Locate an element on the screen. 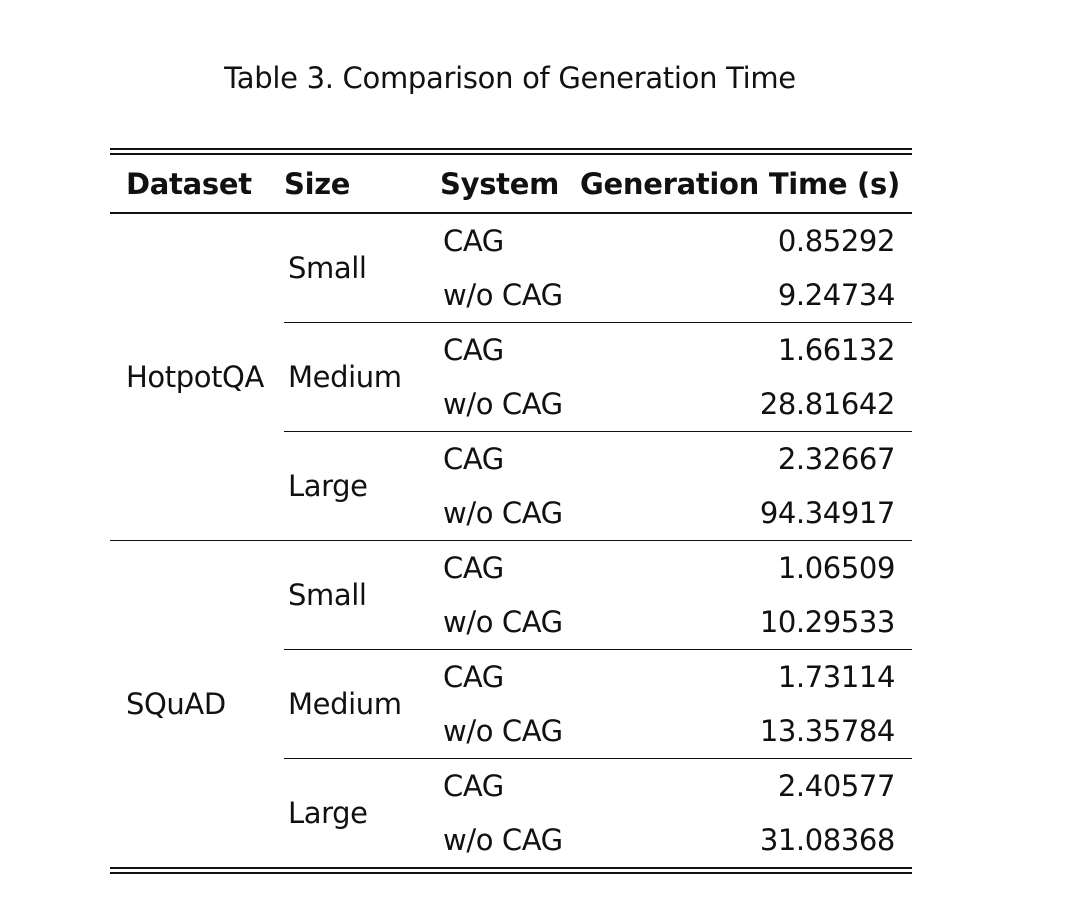 This screenshot has width=1080, height=908. time-cell: 1.73114 is located at coordinates (746, 676).